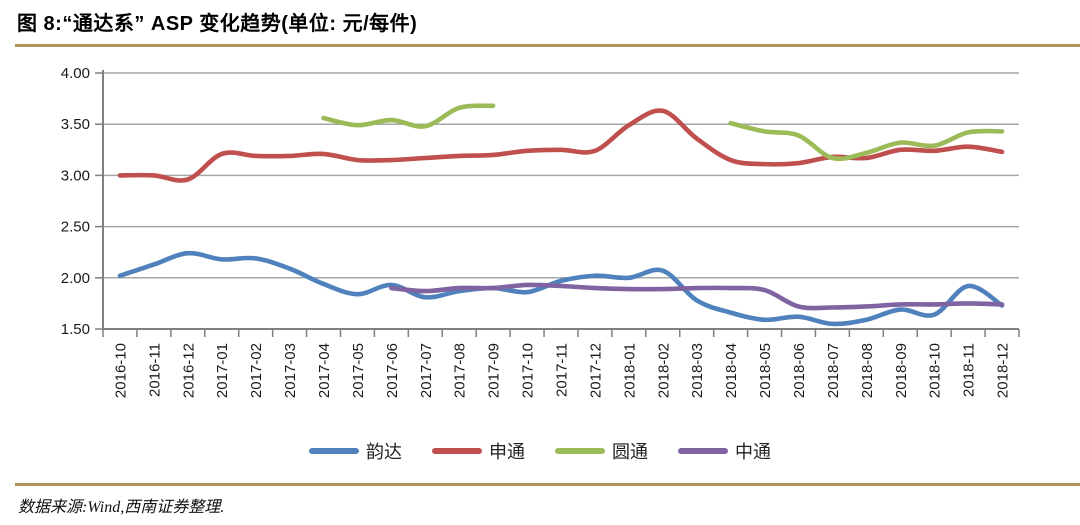 The width and height of the screenshot is (1080, 525). I want to click on legend-item-yuantong: 圆通, so click(601, 451).